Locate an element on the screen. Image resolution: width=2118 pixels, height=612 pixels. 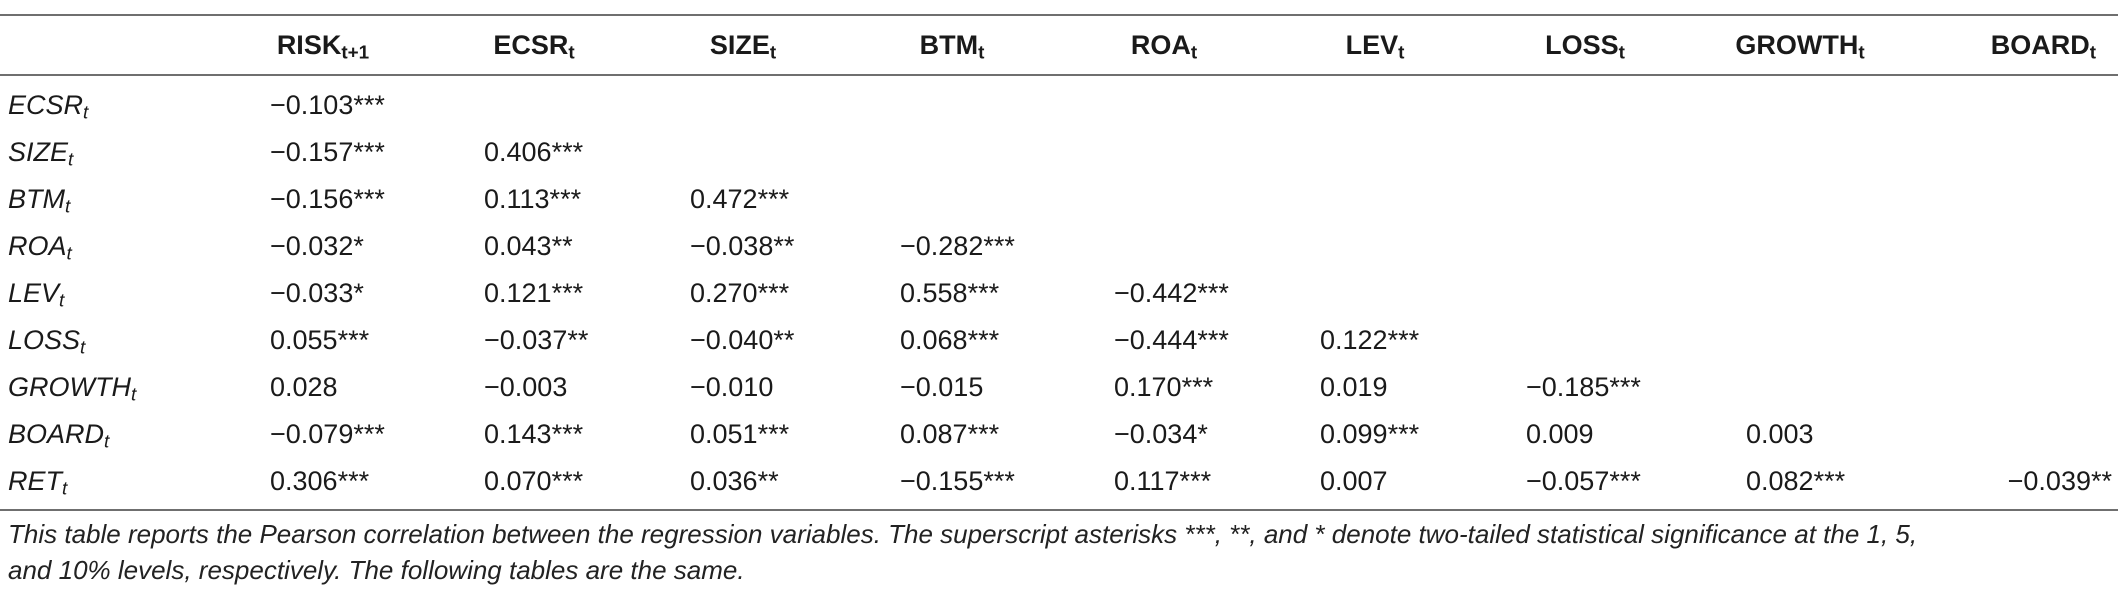
correlation-cell: 0.099*** is located at coordinates (1370, 434).